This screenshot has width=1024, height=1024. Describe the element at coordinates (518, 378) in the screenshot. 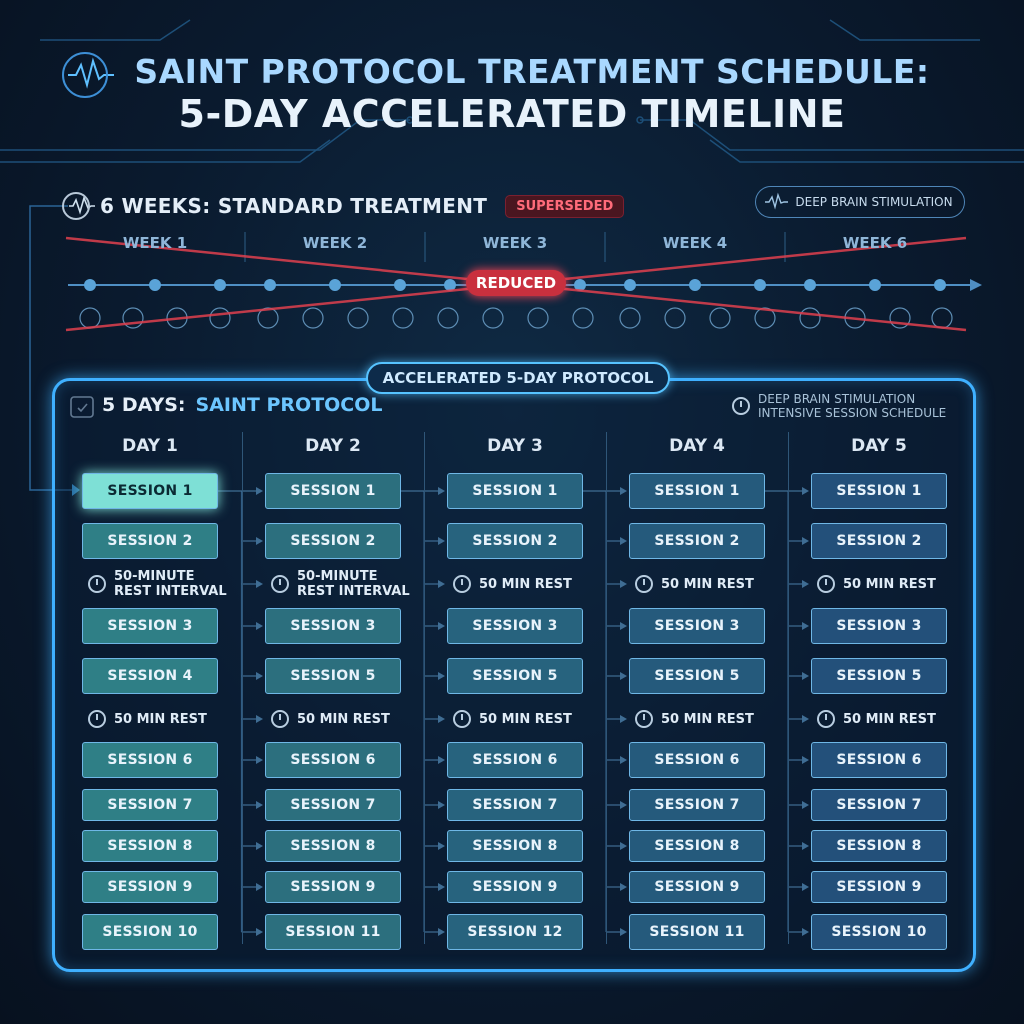

I see `accelerated-protocol-banner: ACCELERATED 5-DAY PROTOCOL` at that location.